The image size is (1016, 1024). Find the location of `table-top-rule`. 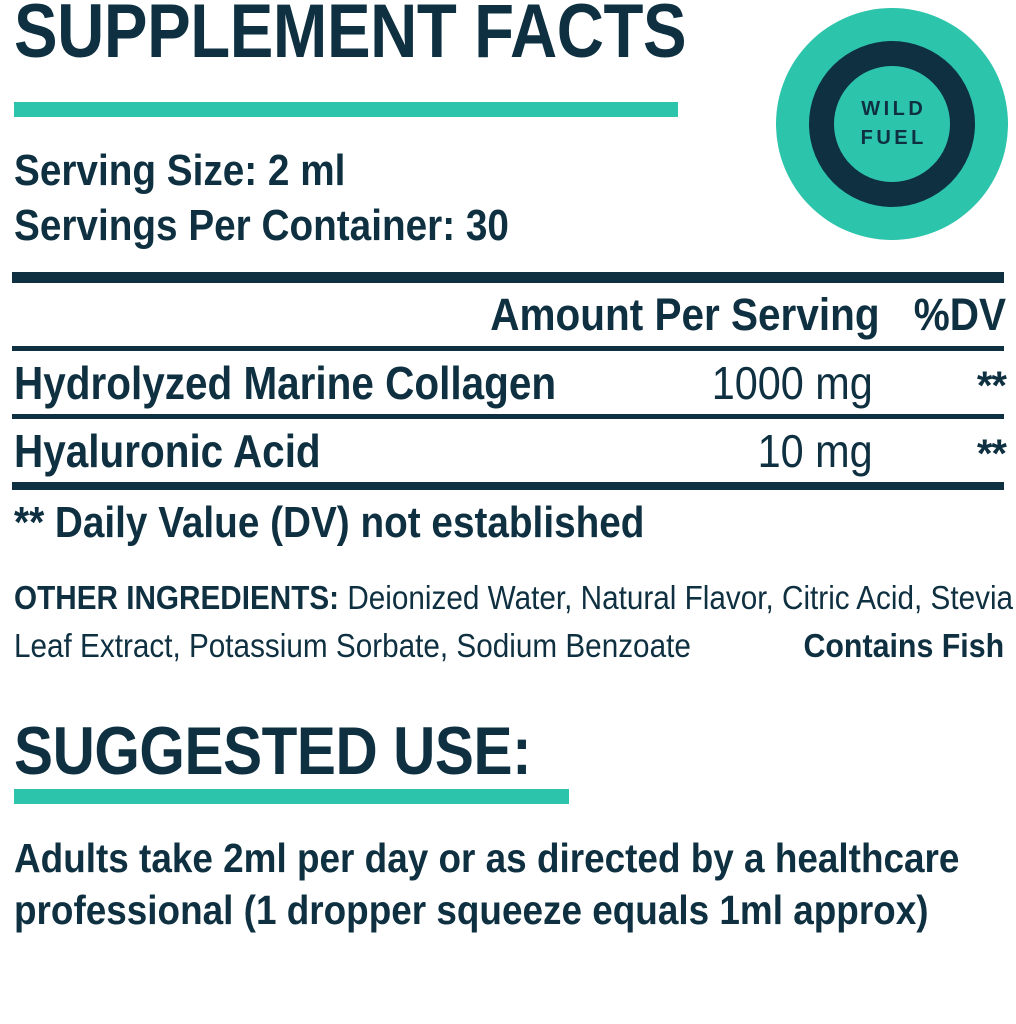

table-top-rule is located at coordinates (508, 277).